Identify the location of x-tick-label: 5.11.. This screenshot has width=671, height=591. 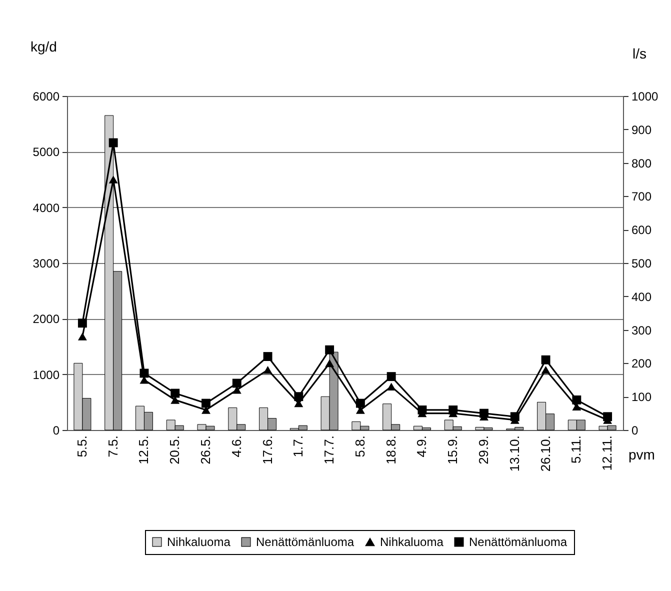
(576, 450).